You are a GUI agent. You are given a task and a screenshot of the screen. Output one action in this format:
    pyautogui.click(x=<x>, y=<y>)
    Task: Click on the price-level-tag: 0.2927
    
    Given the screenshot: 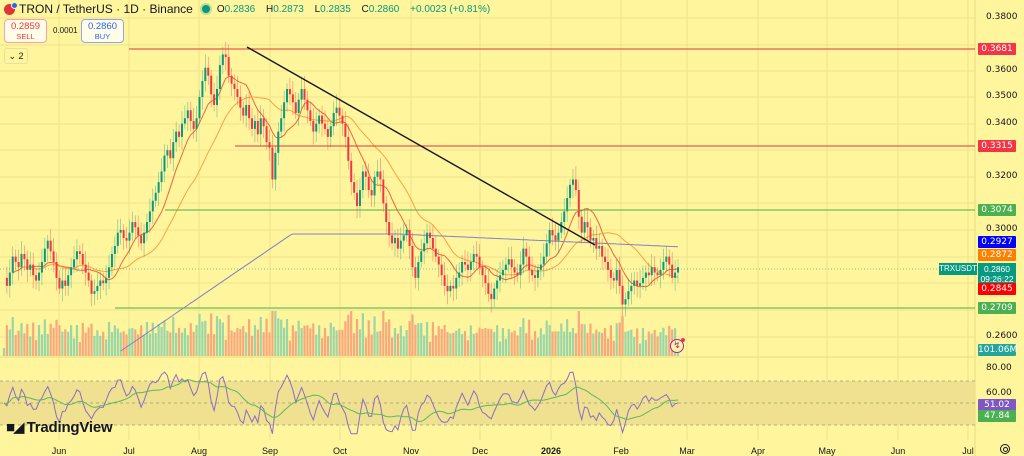 What is the action you would take?
    pyautogui.click(x=997, y=242)
    